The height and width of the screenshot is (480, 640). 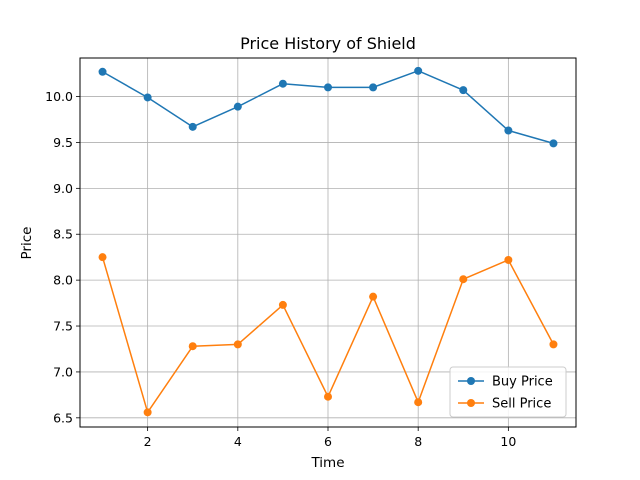 I want to click on y-tick-label: 7.5, so click(x=63, y=326).